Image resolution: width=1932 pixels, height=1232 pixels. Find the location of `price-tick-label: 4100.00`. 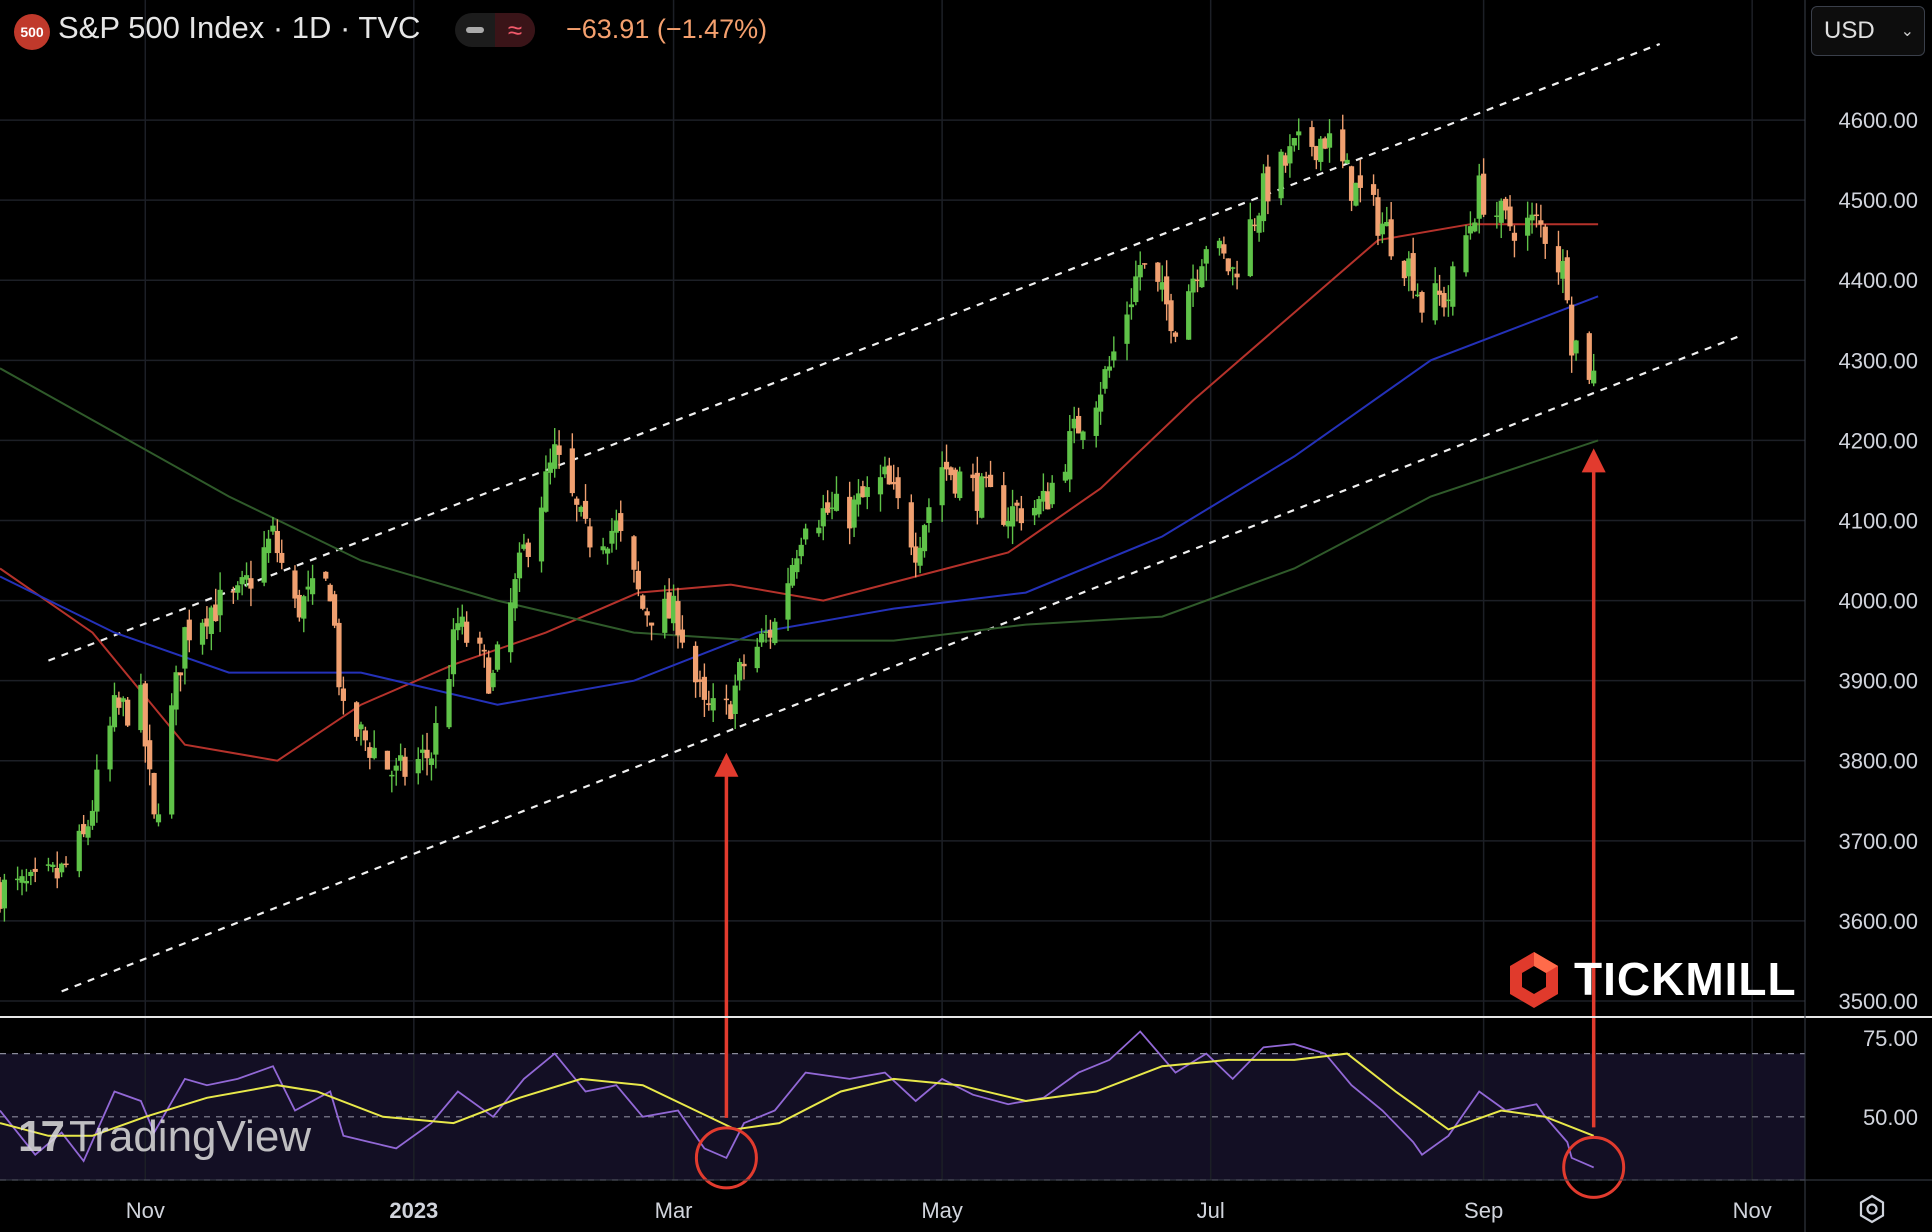

price-tick-label: 4100.00 is located at coordinates (1878, 520).